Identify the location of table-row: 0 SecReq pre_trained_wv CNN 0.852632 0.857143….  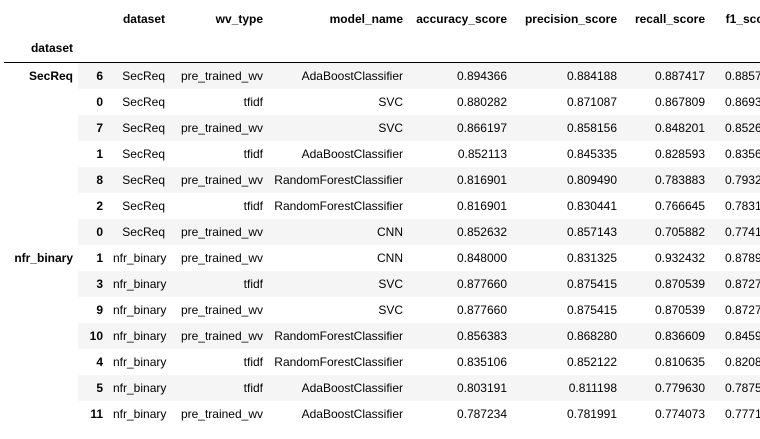
(382, 231).